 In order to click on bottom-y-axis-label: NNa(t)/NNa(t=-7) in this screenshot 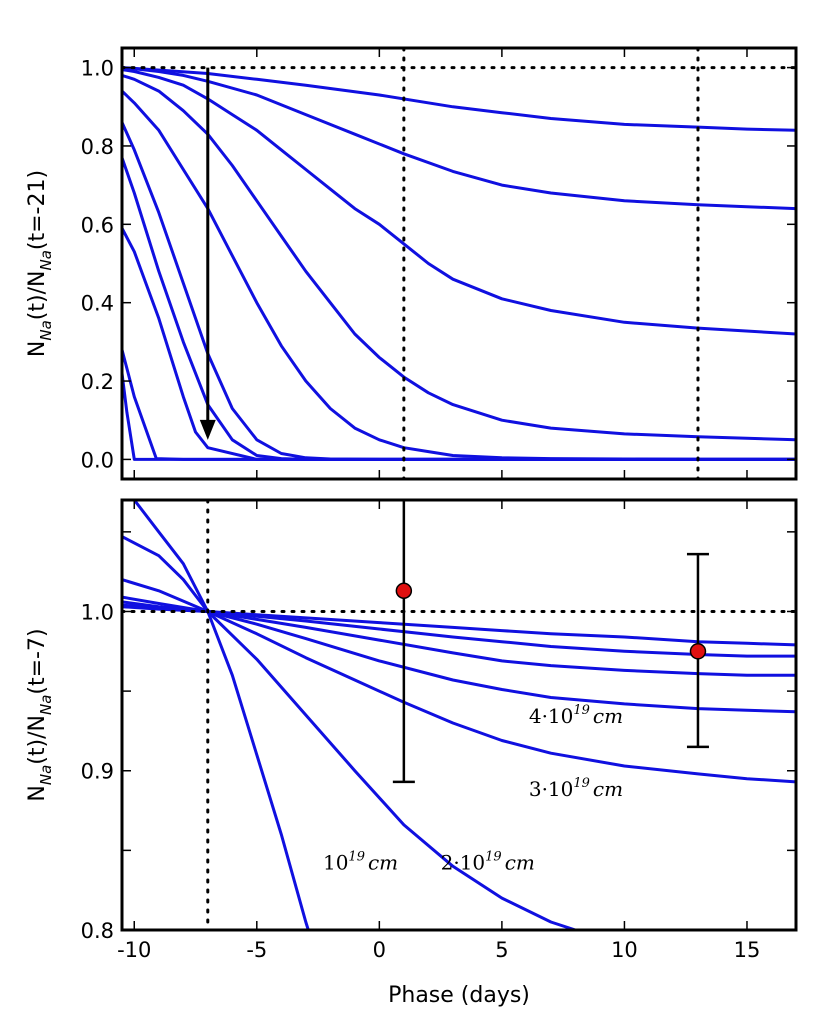, I will do `click(40, 714)`.